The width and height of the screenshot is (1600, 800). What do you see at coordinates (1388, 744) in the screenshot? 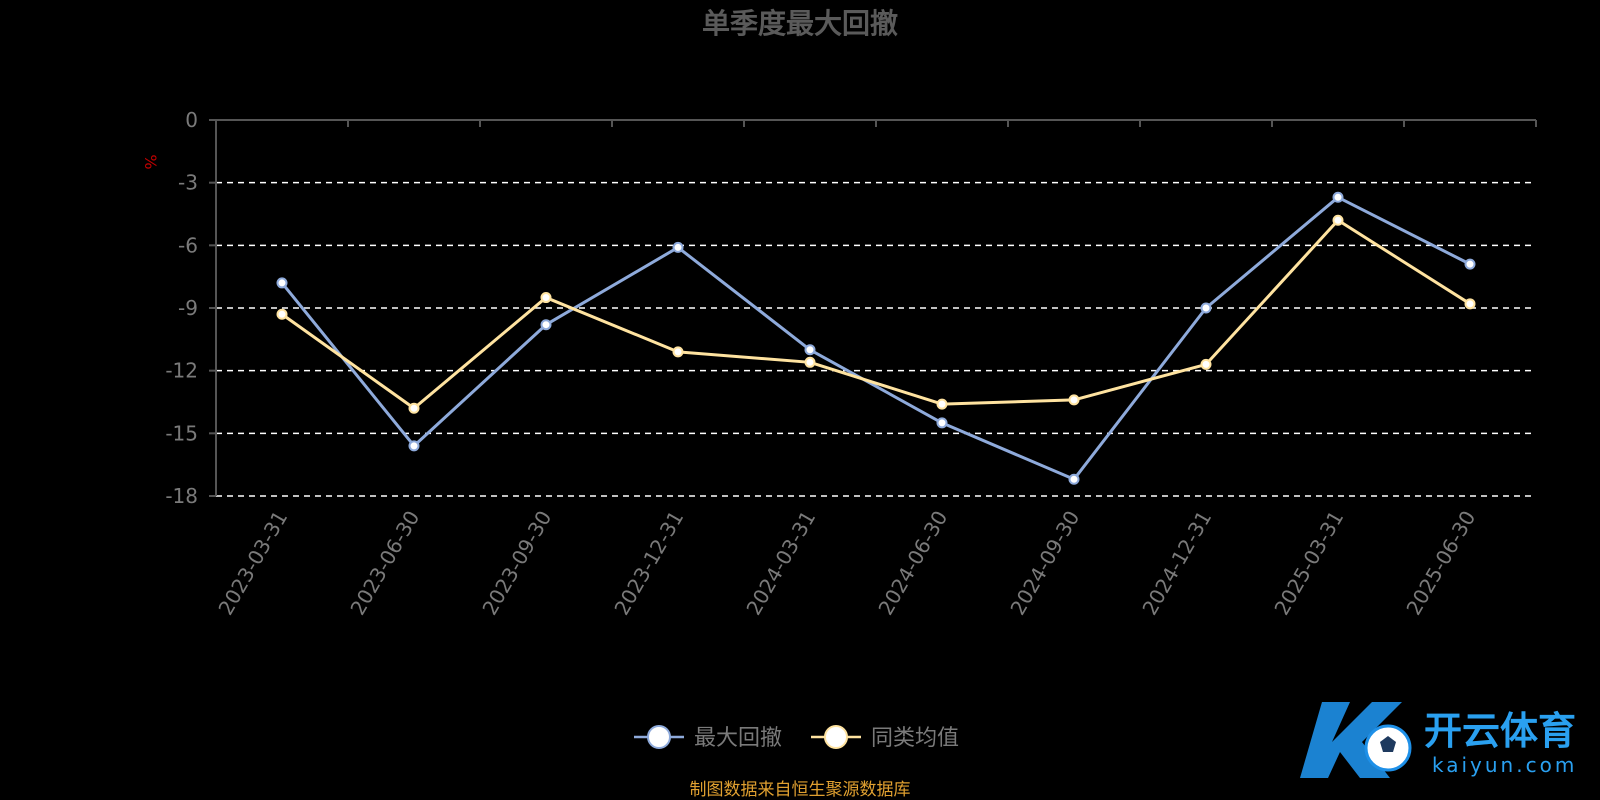
I see `ball-pattern` at bounding box center [1388, 744].